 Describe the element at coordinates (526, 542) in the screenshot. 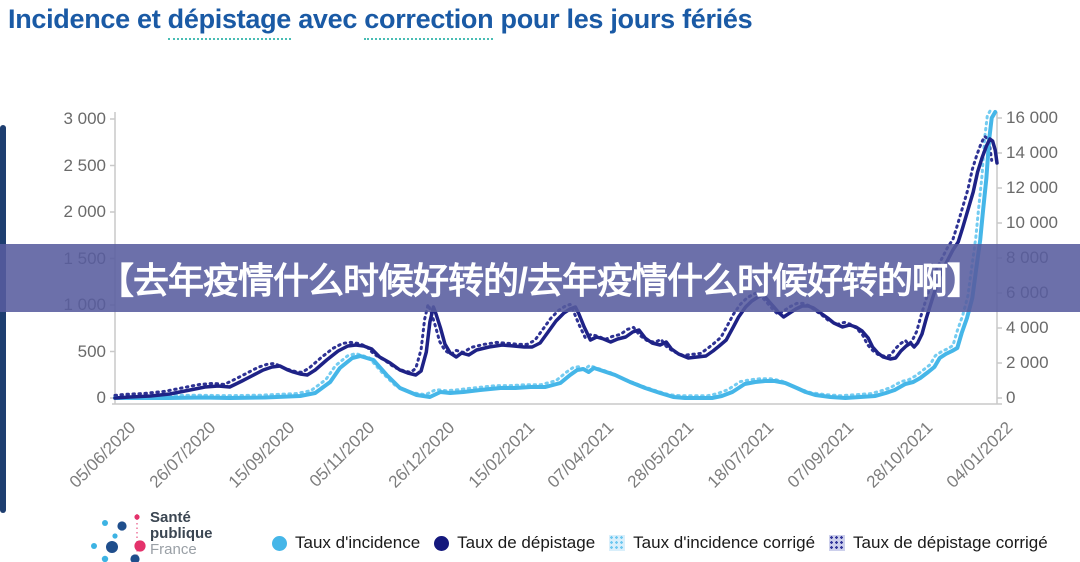

I see `legend-label: Taux de dépistage` at that location.